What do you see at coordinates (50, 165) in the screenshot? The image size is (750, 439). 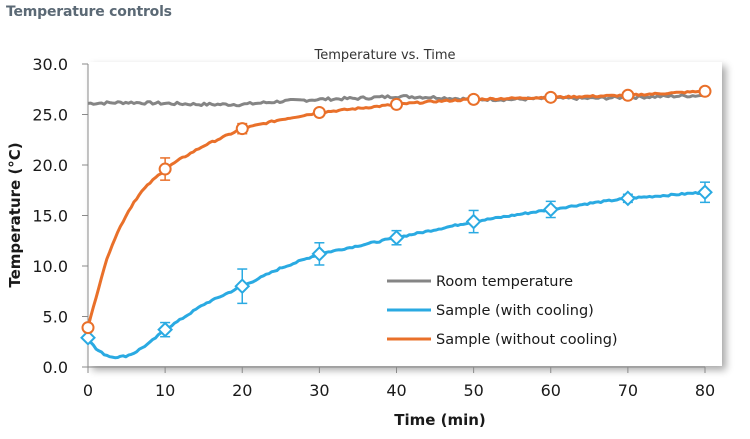 I see `y-tick-label: 20.0` at bounding box center [50, 165].